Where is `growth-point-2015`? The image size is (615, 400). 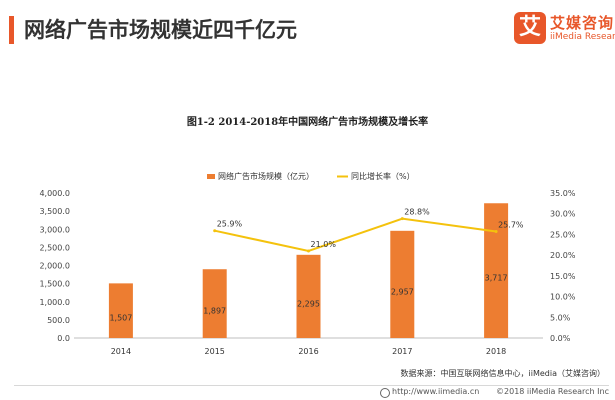 growth-point-2015 is located at coordinates (215, 231).